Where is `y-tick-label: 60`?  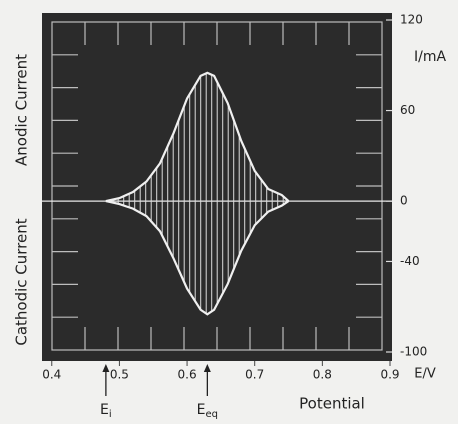 y-tick-label: 60 is located at coordinates (407, 110).